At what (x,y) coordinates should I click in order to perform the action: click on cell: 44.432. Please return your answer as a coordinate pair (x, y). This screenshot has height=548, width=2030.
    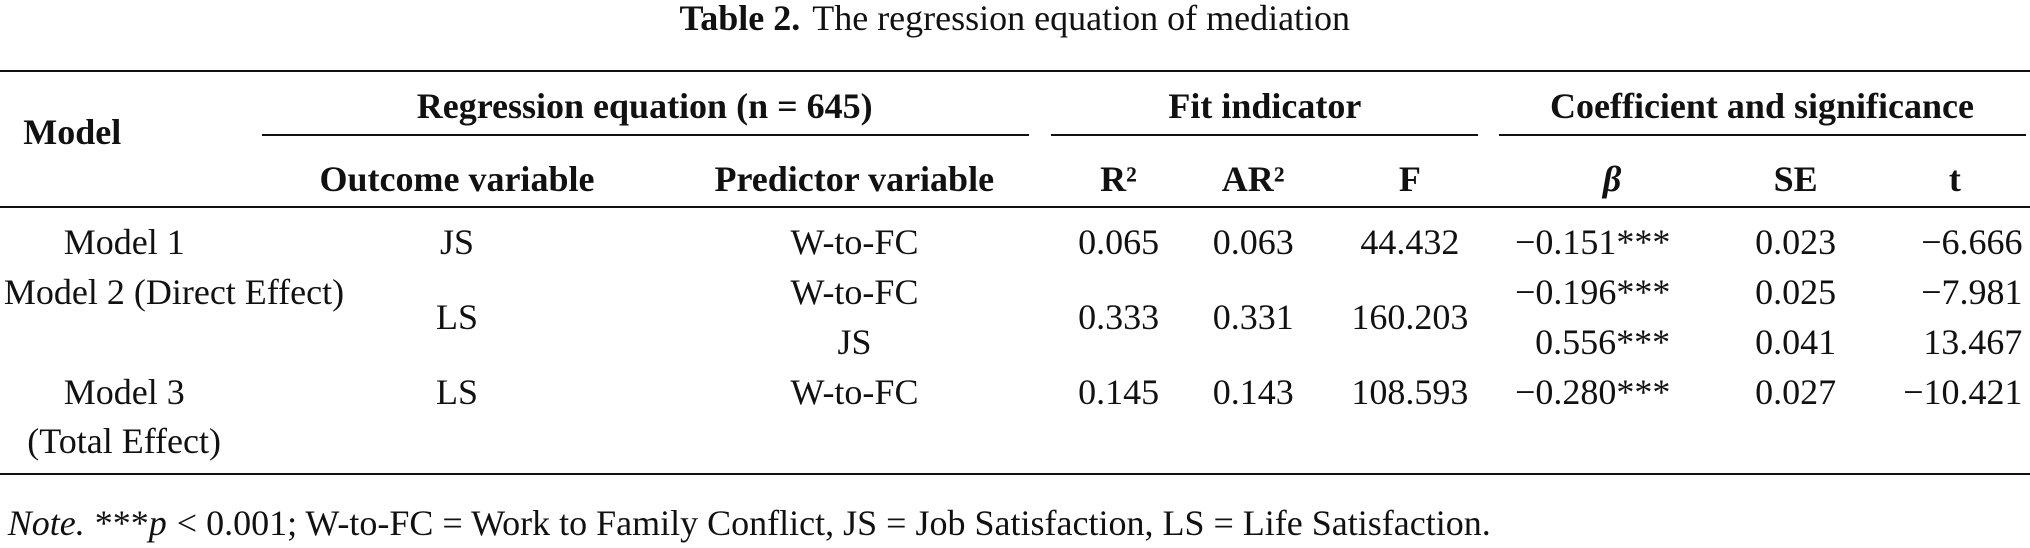
    Looking at the image, I should click on (1410, 242).